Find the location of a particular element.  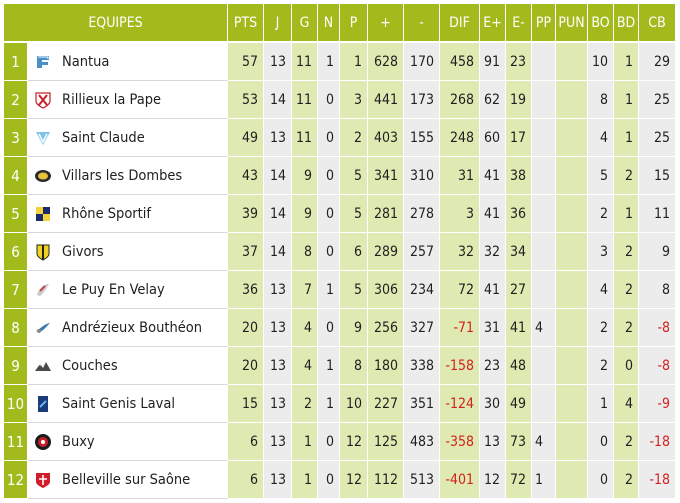

table-row: 11 Buxy 6 13 1 0 12 125 483 -358 13 73 4 0 2 -18 is located at coordinates (340, 442).